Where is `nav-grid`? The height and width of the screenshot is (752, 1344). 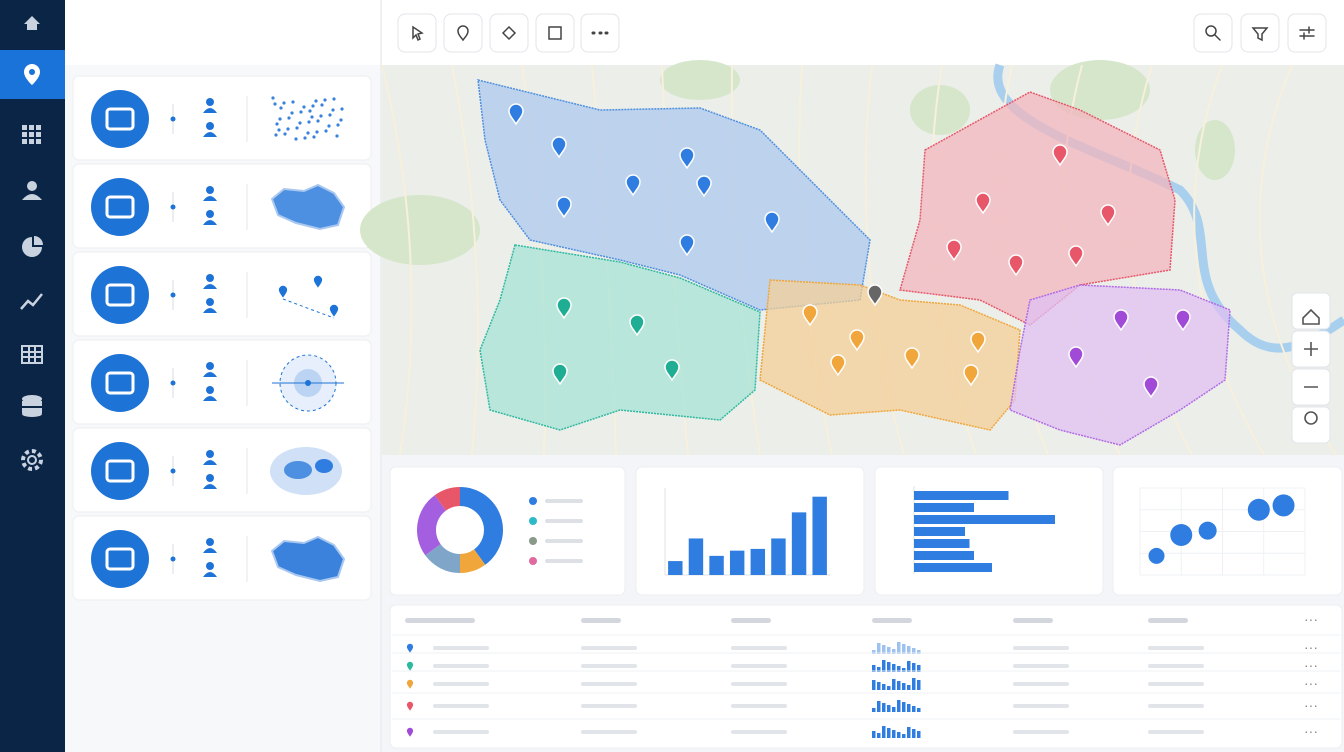 nav-grid is located at coordinates (31, 134).